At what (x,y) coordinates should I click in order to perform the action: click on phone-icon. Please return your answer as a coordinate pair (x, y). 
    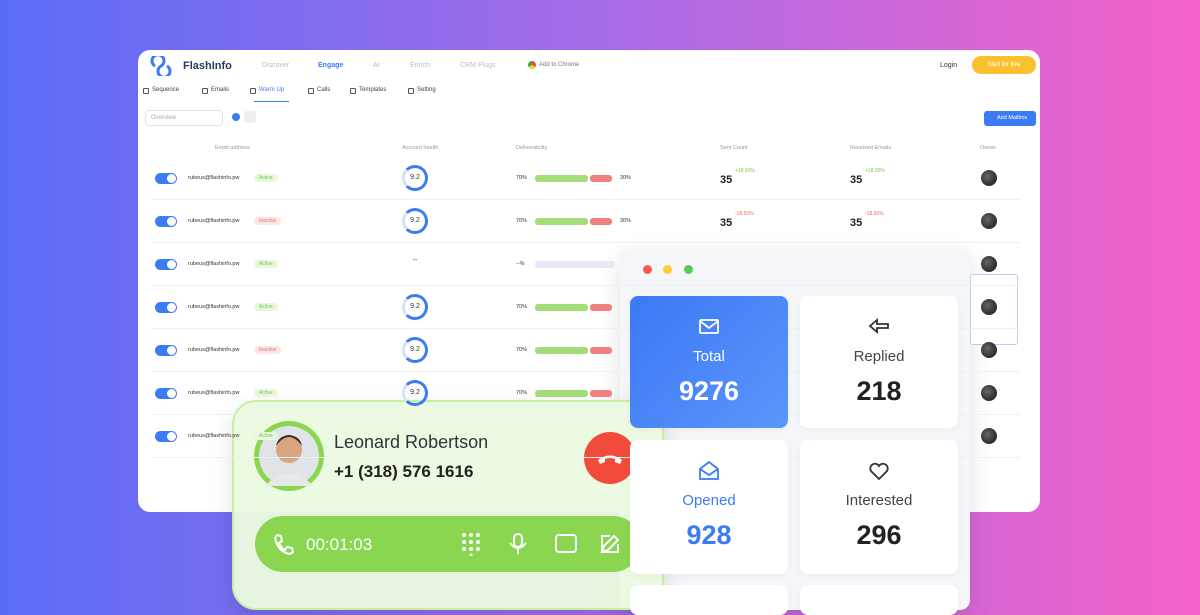
    Looking at the image, I should click on (284, 544).